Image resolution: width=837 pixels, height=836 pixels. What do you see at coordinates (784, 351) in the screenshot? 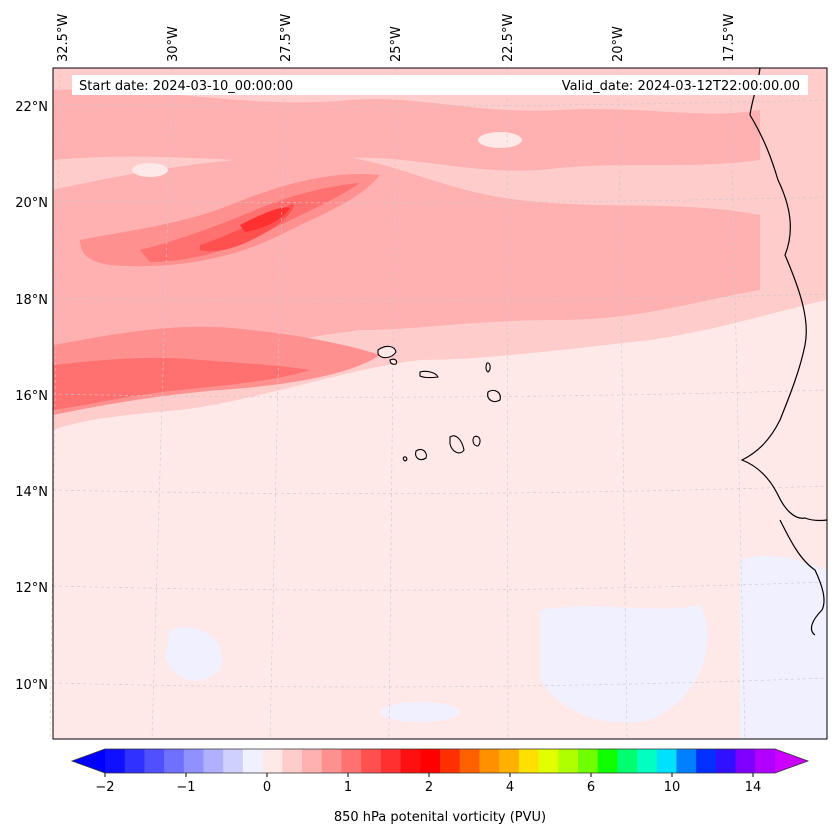
I see `coastline` at bounding box center [784, 351].